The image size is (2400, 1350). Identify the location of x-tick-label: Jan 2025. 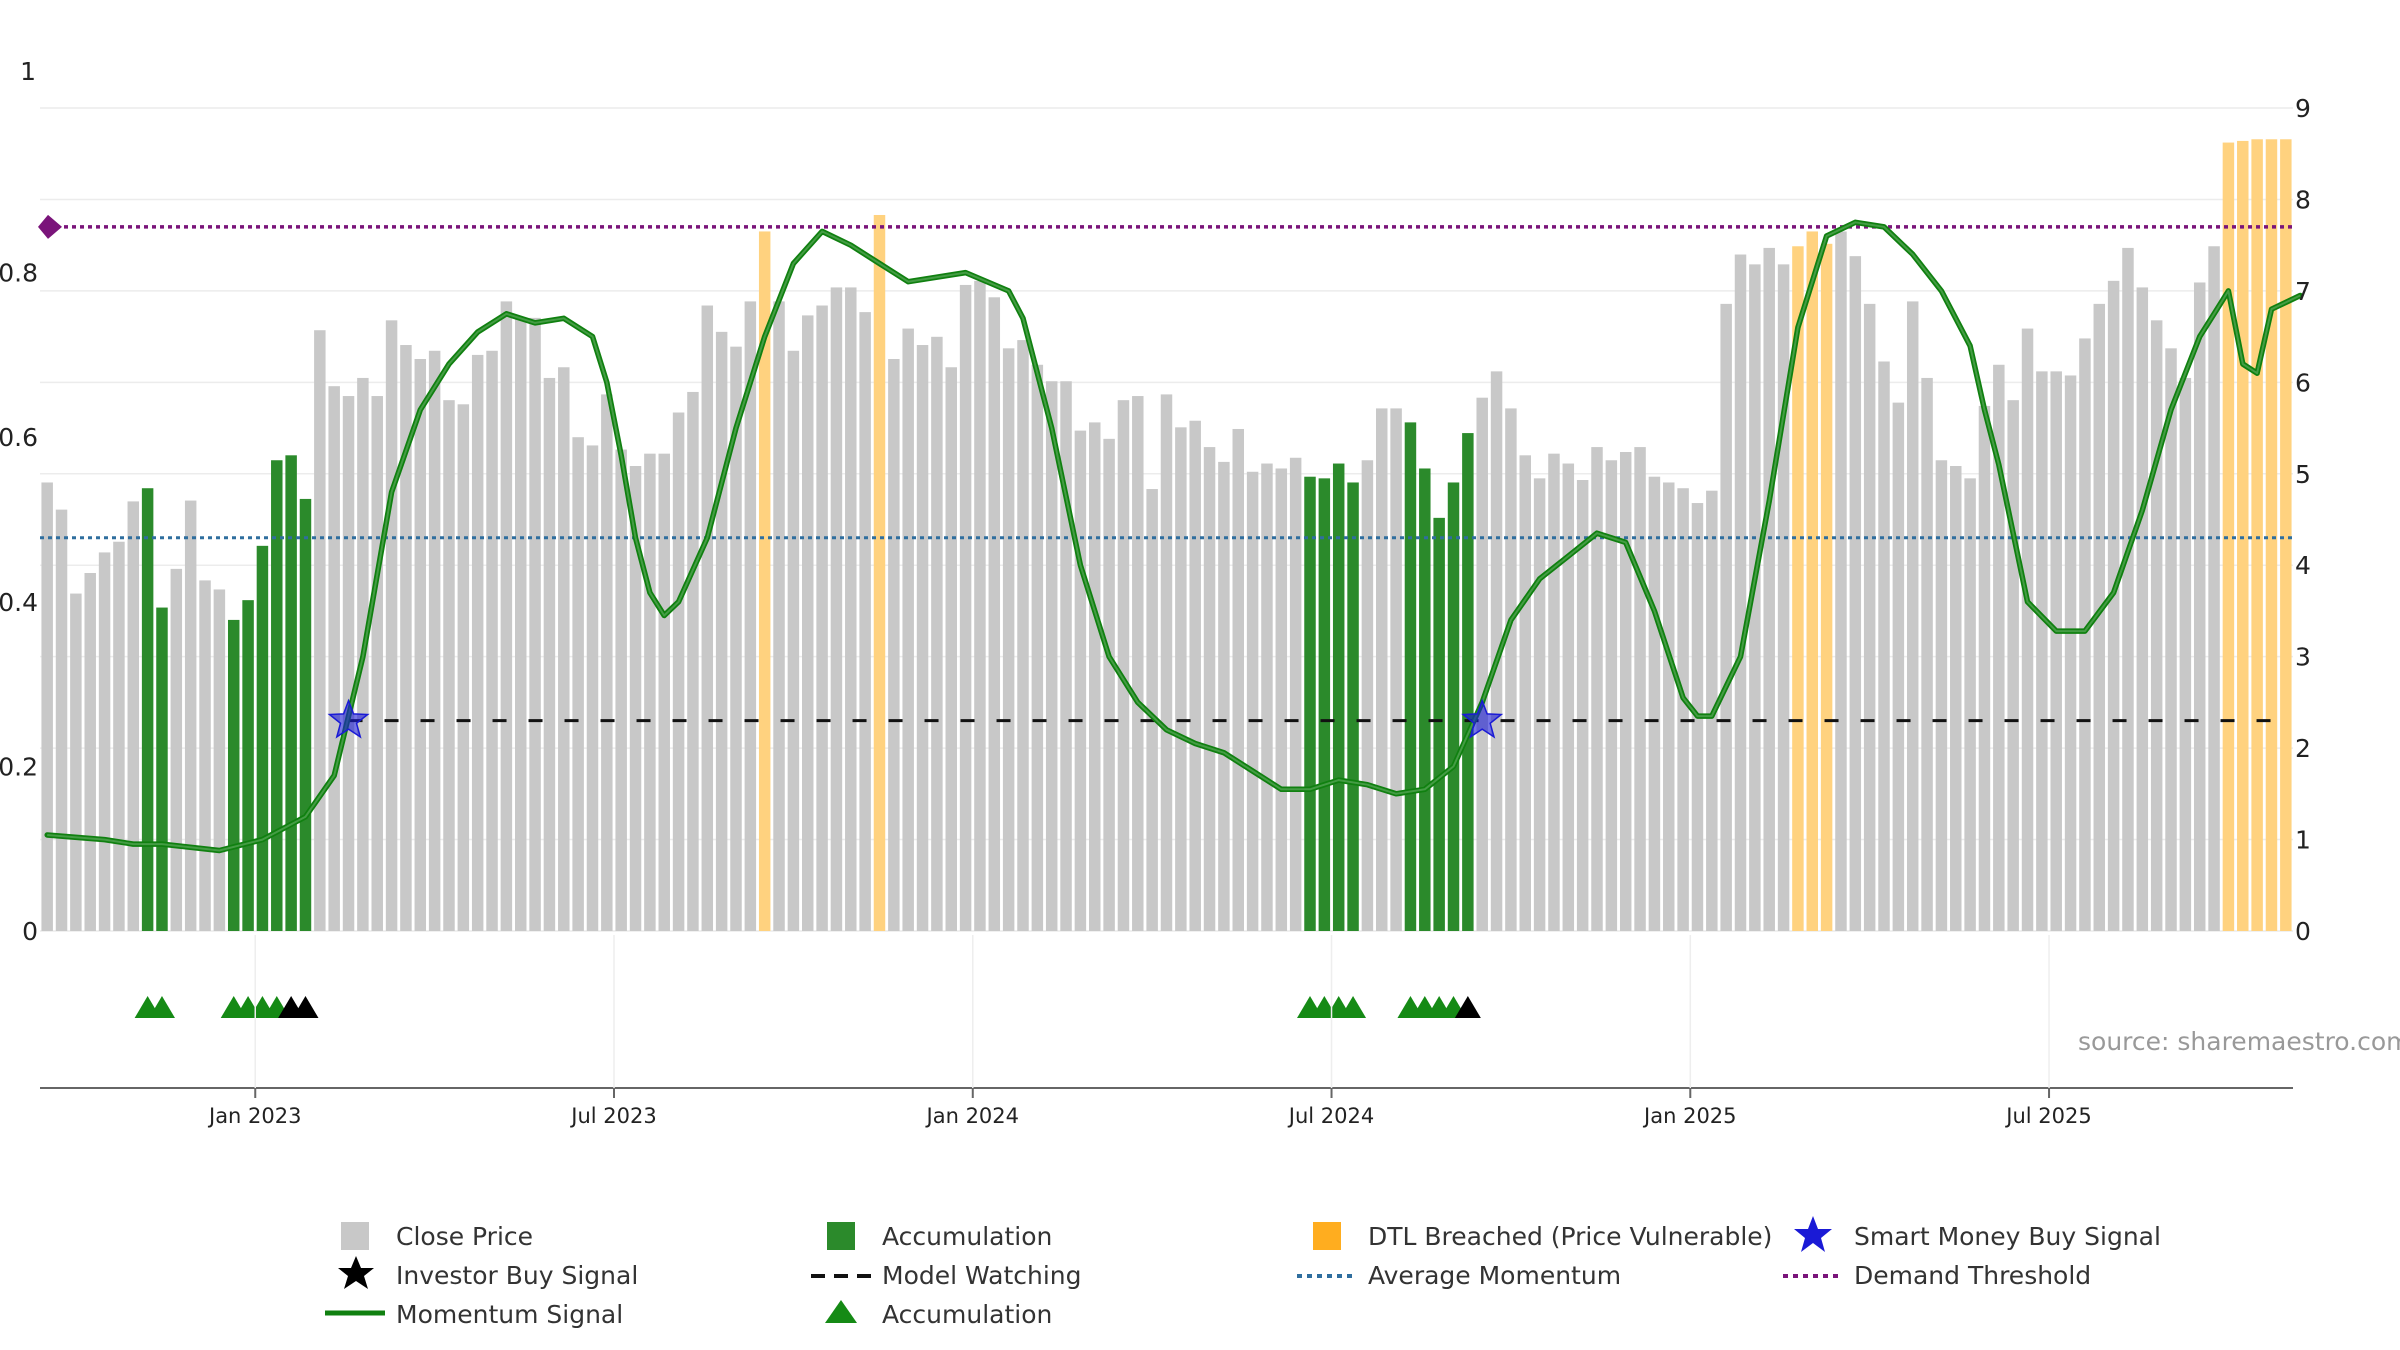
(1689, 1116).